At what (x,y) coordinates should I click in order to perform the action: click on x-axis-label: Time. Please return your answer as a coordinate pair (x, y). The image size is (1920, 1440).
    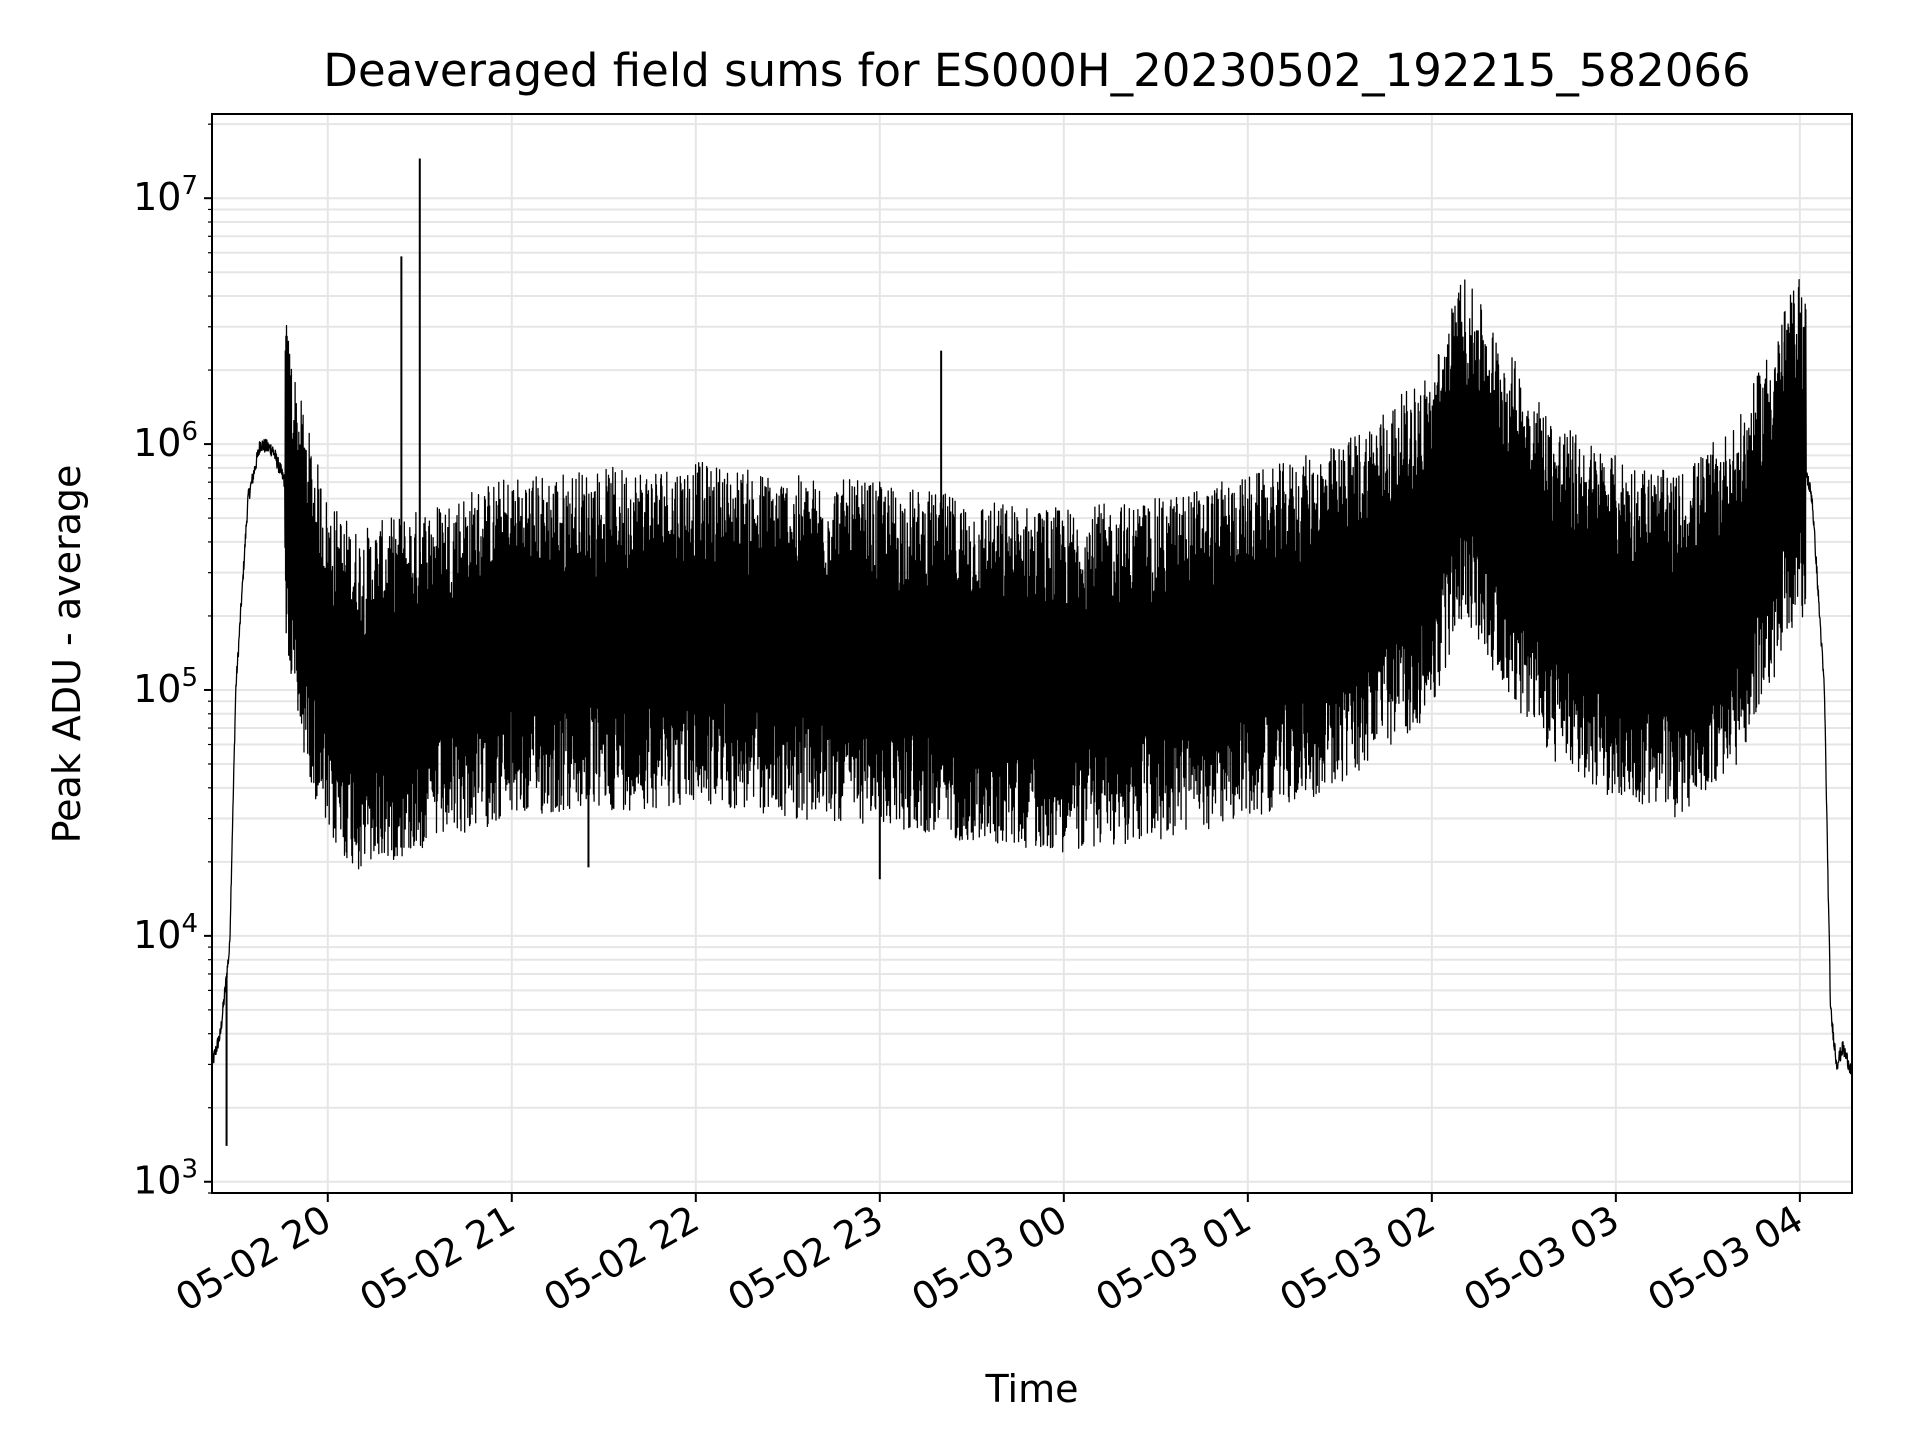
    Looking at the image, I should click on (1032, 1389).